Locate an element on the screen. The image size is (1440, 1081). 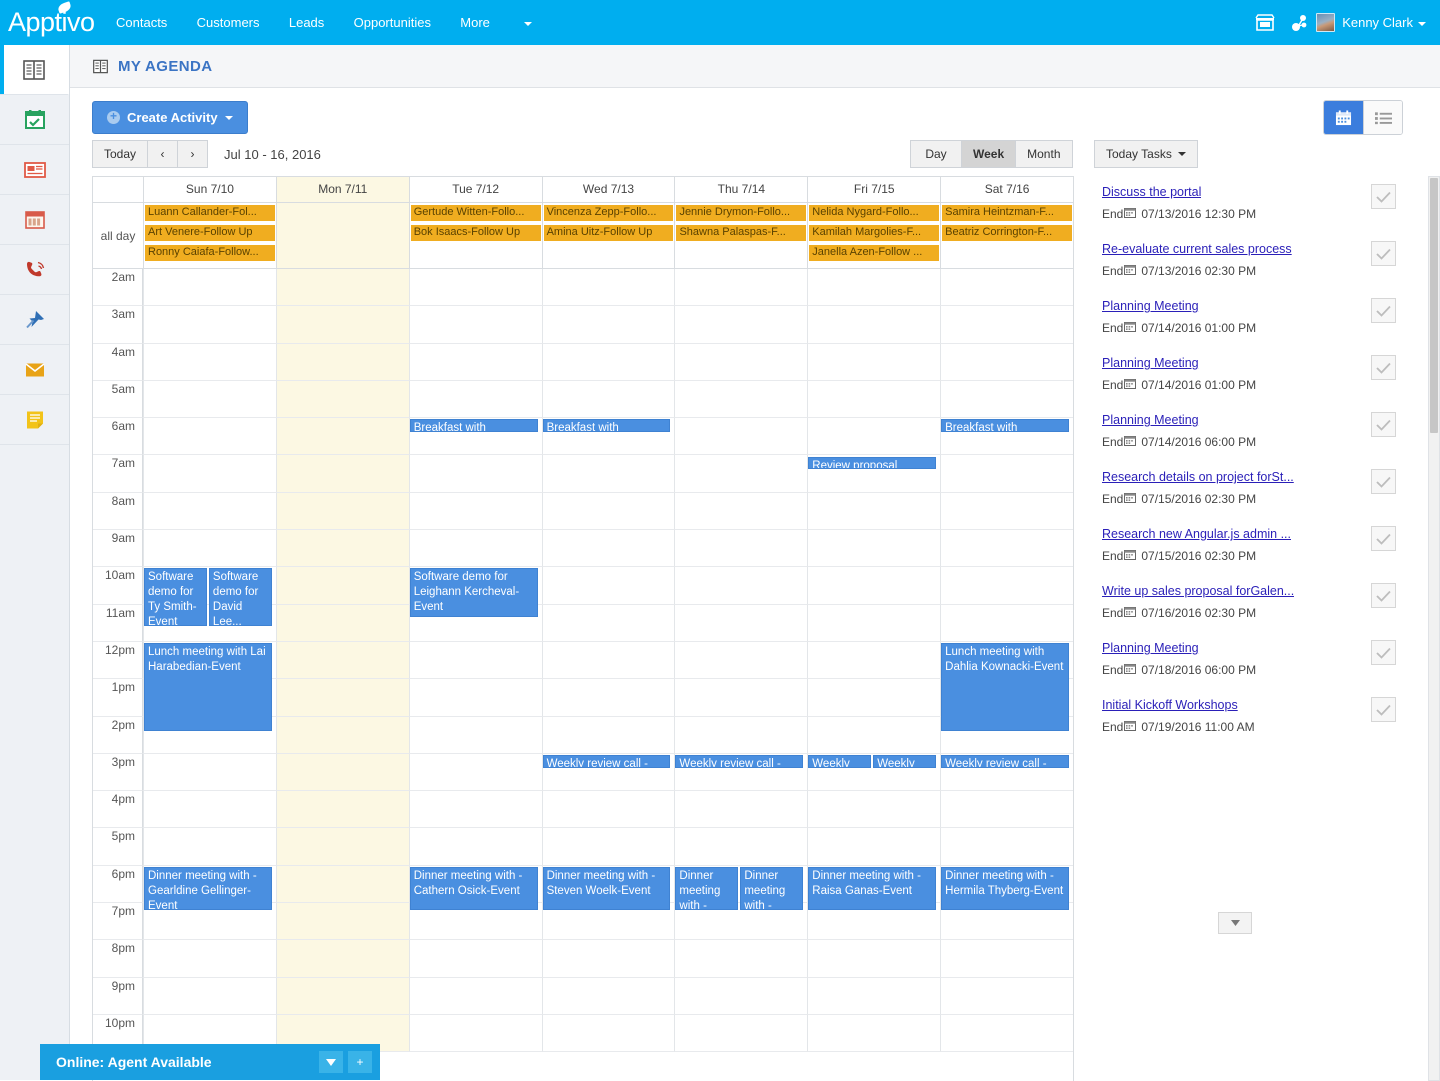
day-header-wed: Wed 7/13 is located at coordinates (608, 189).